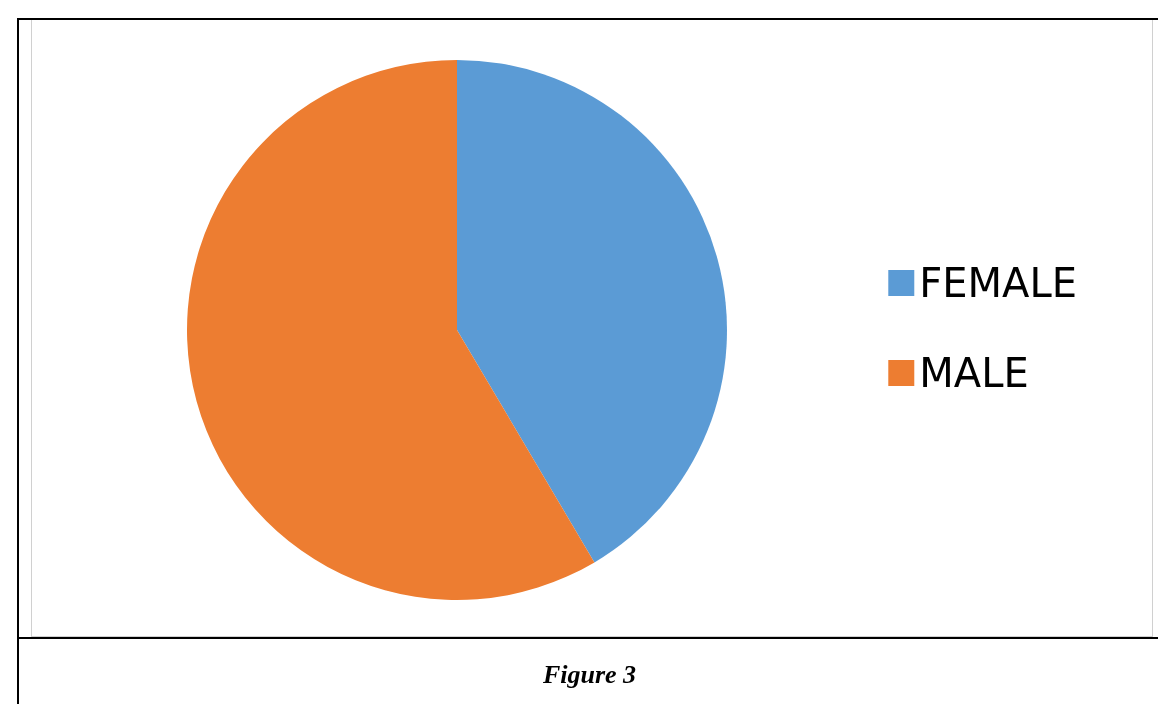 Image resolution: width=1158 pixels, height=704 pixels. What do you see at coordinates (998, 283) in the screenshot?
I see `legend-label: FEMALE` at bounding box center [998, 283].